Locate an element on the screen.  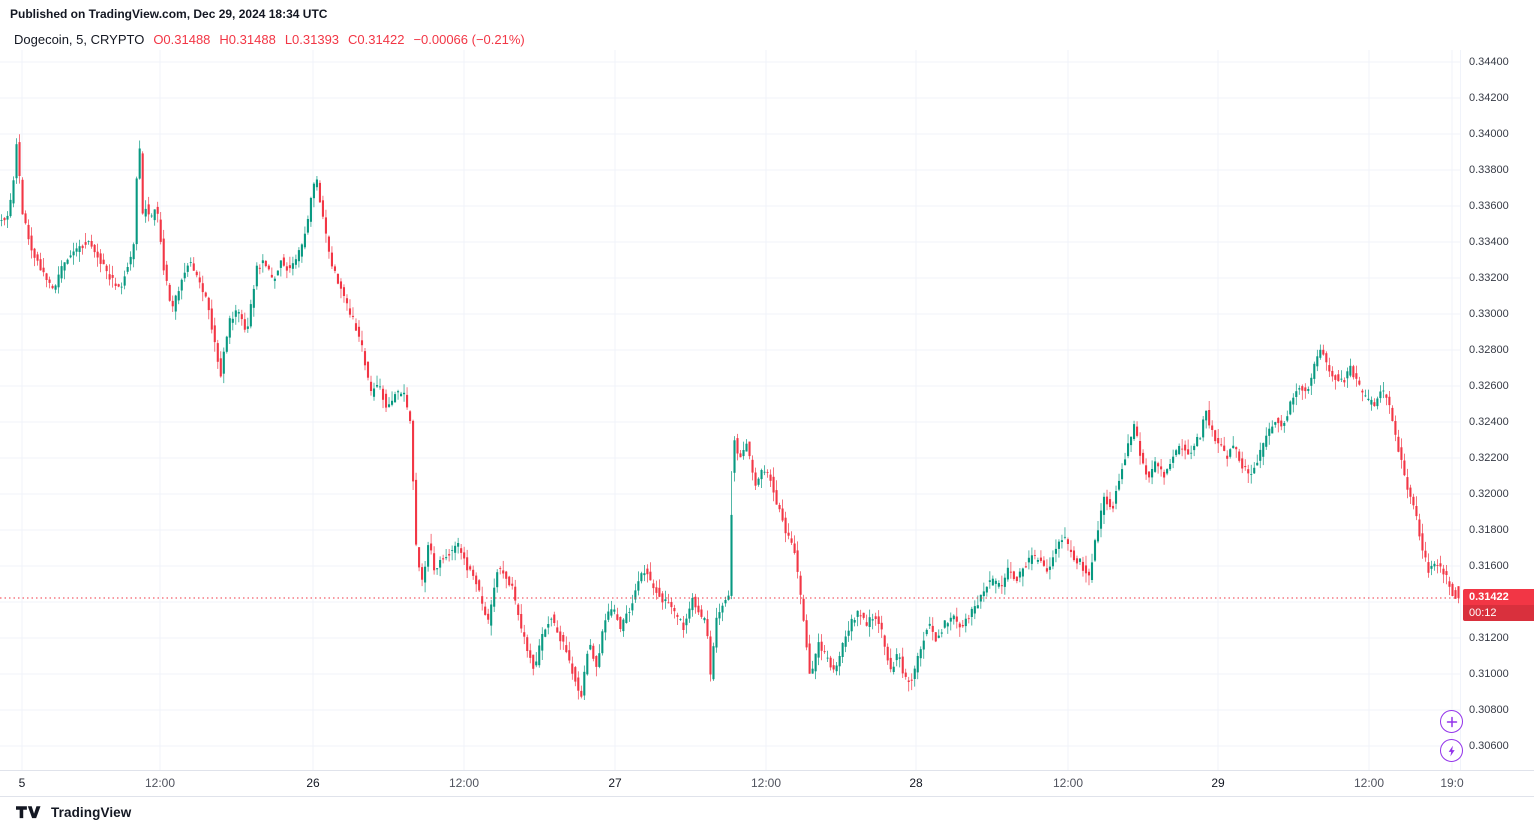
symbol-title: Dogecoin, 5, CRYPTO is located at coordinates (79, 39).